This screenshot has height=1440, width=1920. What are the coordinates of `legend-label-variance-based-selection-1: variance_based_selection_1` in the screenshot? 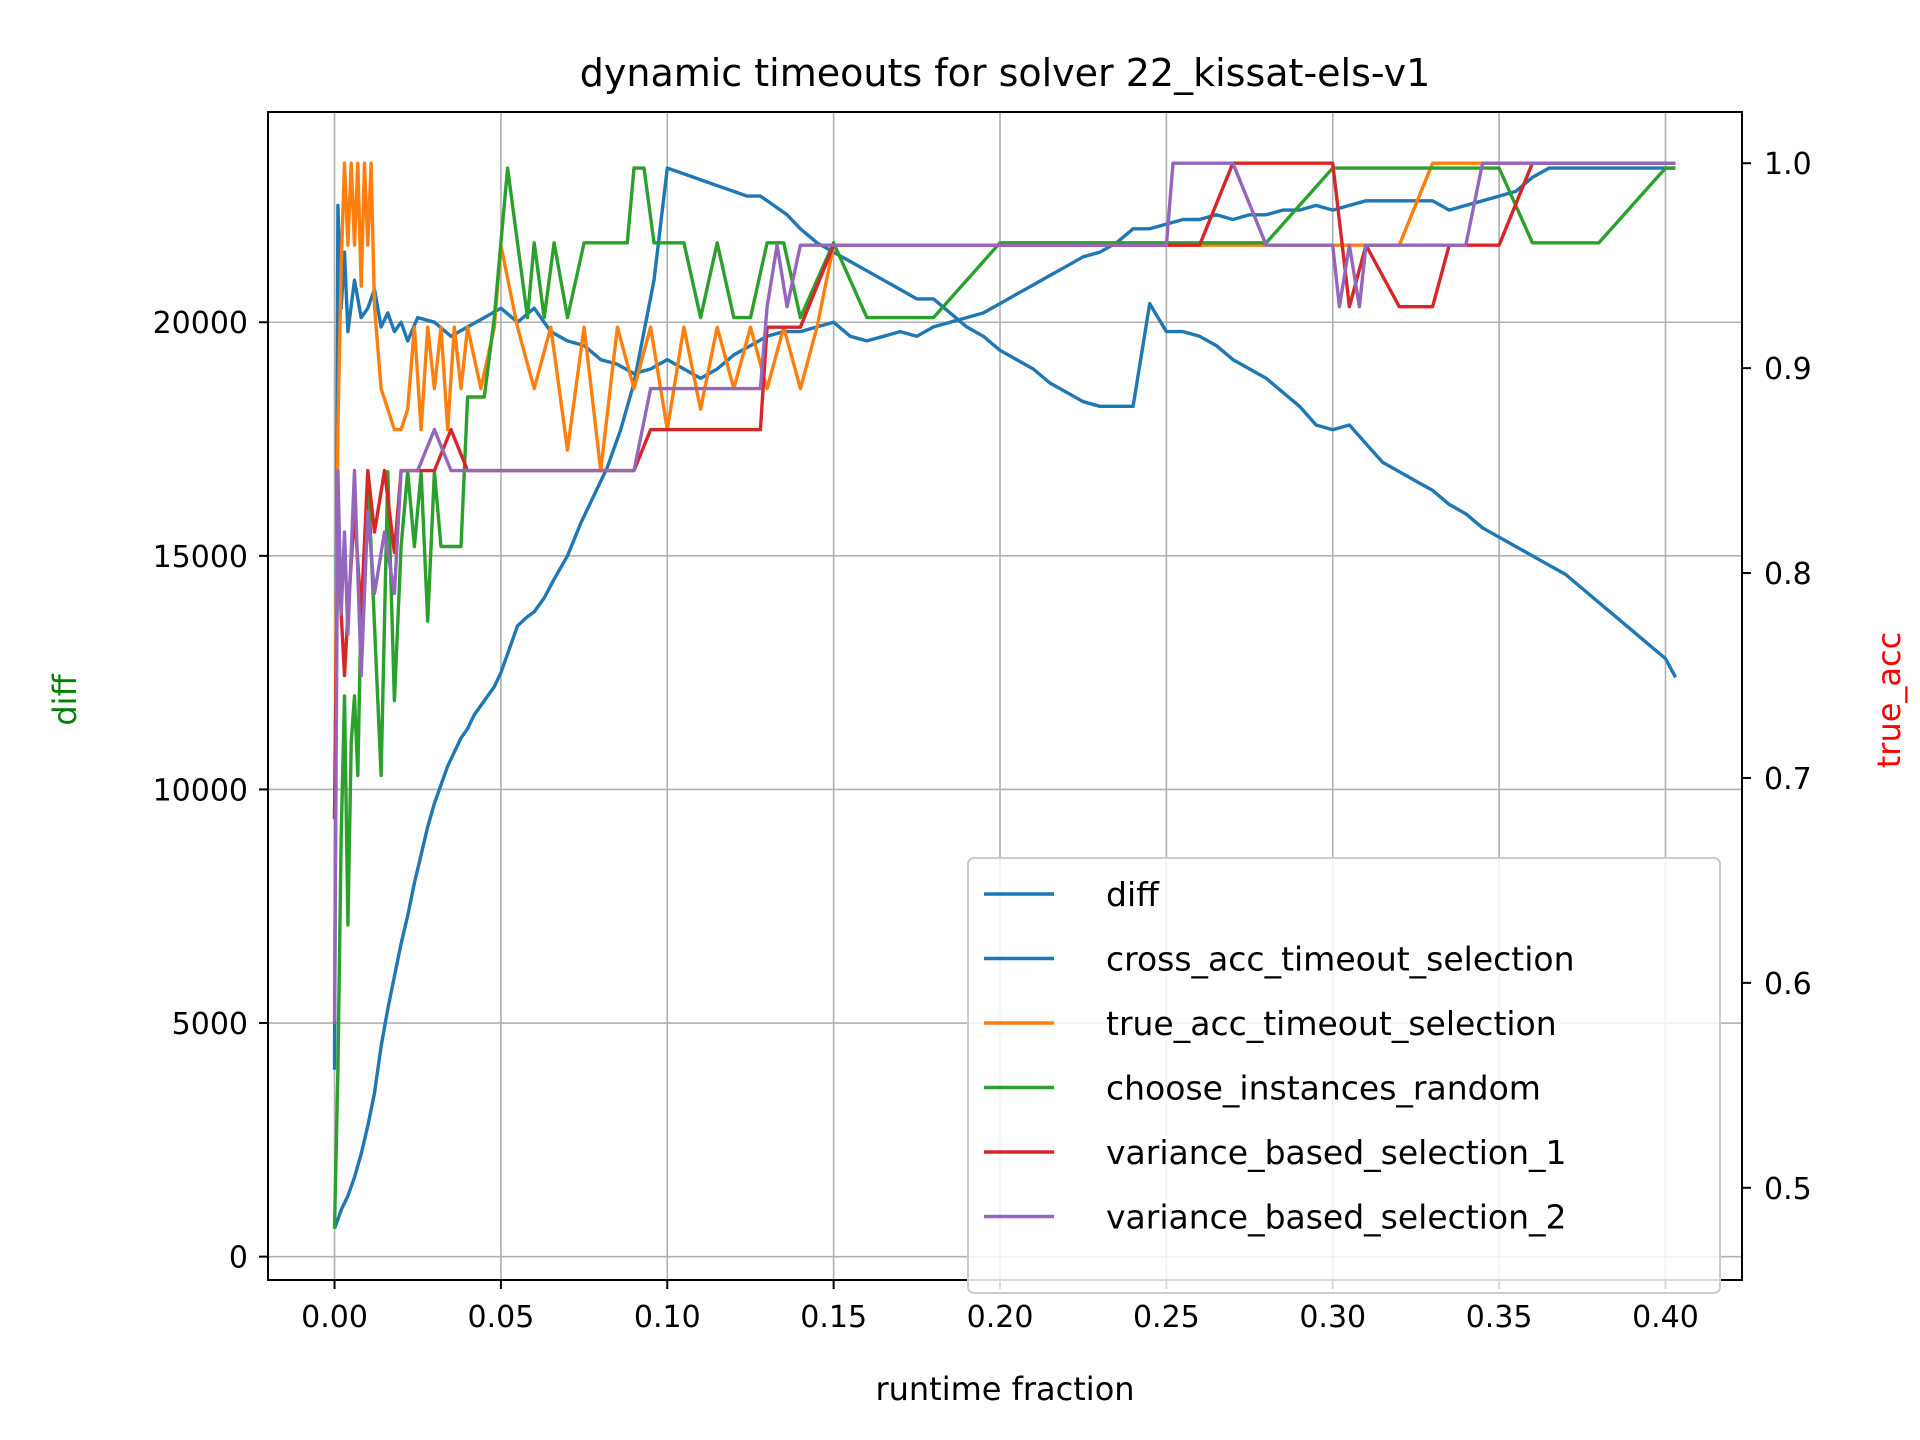 It's located at (1336, 1152).